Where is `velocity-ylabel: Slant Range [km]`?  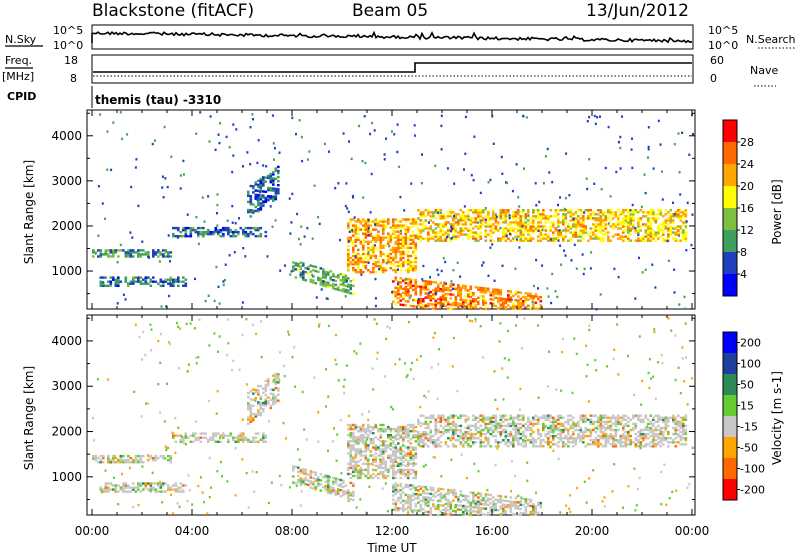
velocity-ylabel: Slant Range [km] is located at coordinates (29, 418).